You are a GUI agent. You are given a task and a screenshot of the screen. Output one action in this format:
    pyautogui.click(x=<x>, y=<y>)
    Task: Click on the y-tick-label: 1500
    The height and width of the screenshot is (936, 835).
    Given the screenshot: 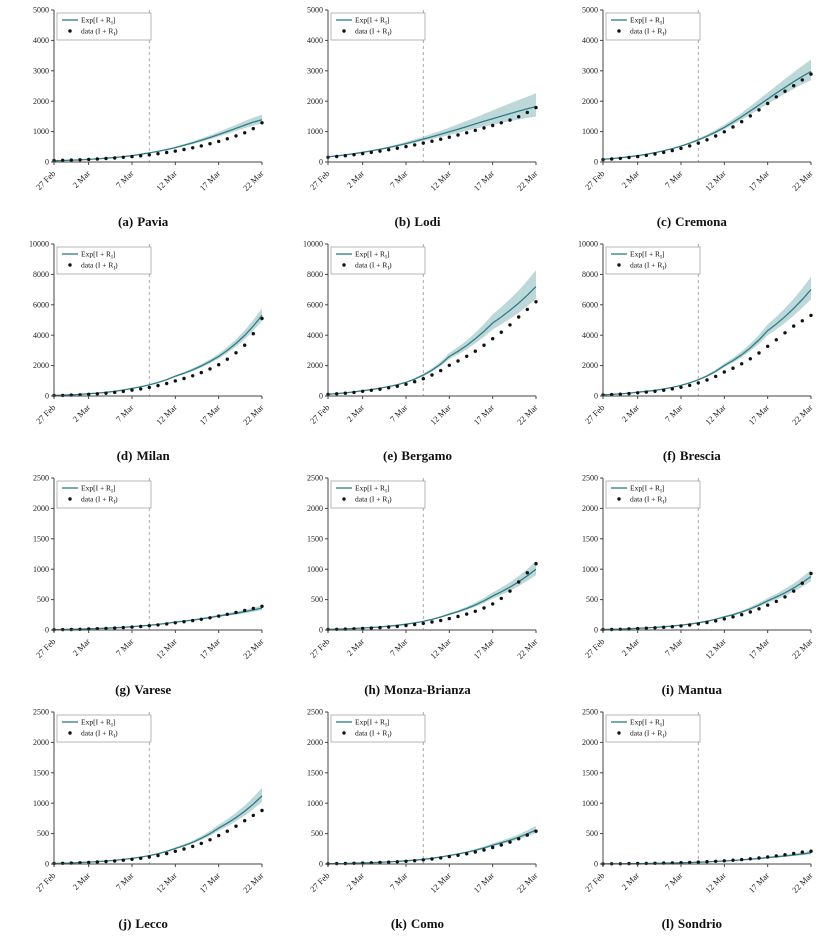 What is the action you would take?
    pyautogui.click(x=41, y=772)
    